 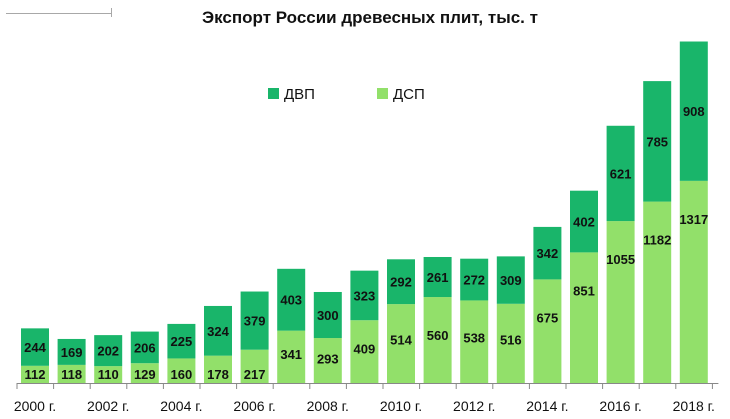 I want to click on label-dvp-17: 785, so click(x=657, y=141).